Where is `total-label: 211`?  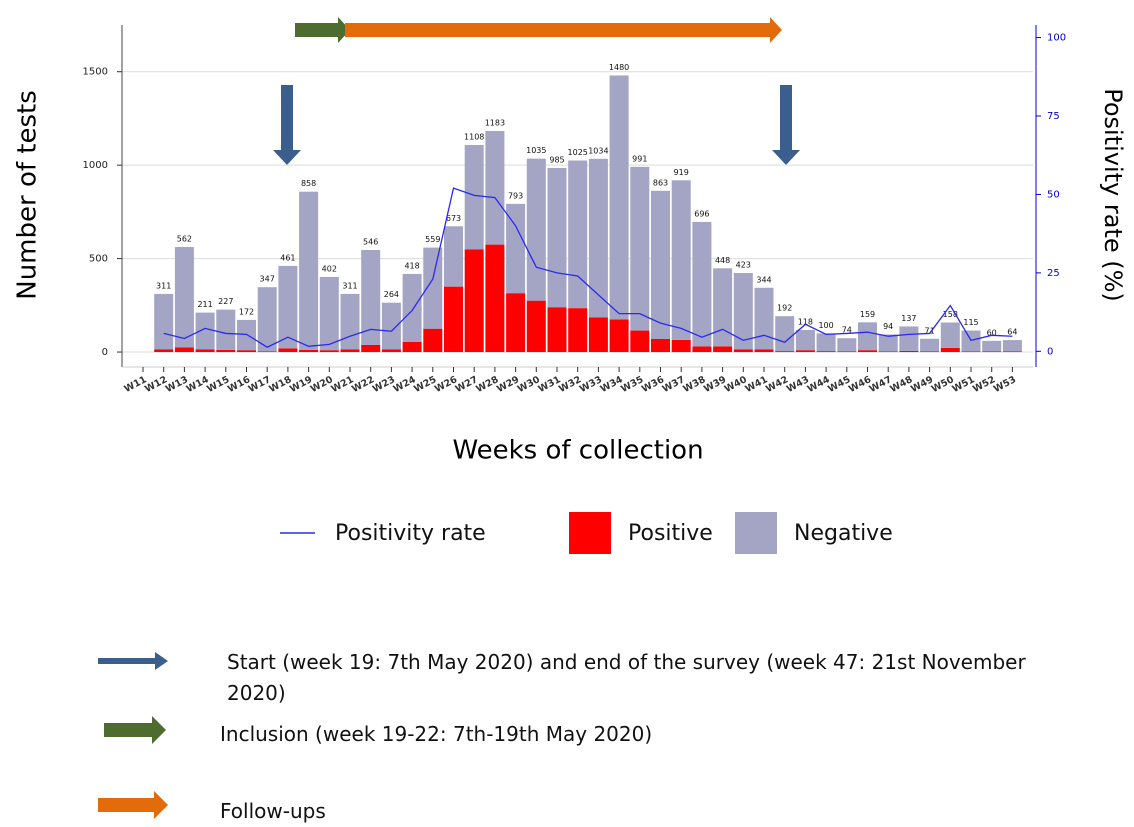
total-label: 211 is located at coordinates (204, 304).